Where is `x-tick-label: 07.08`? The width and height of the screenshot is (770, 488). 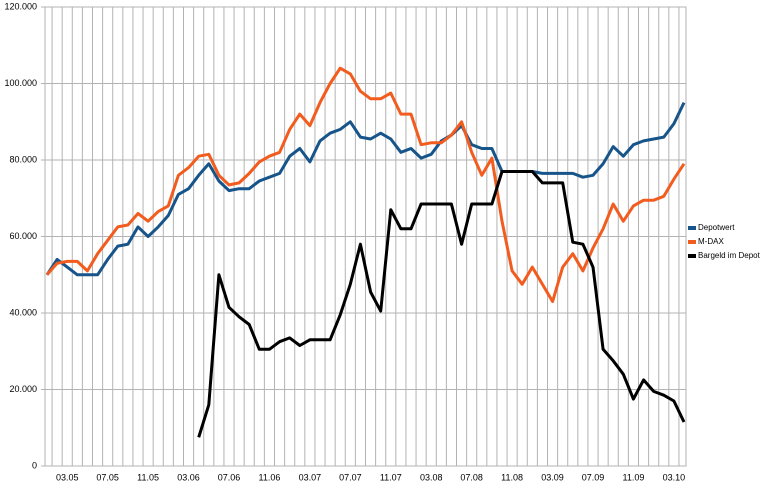 x-tick-label: 07.08 is located at coordinates (471, 477).